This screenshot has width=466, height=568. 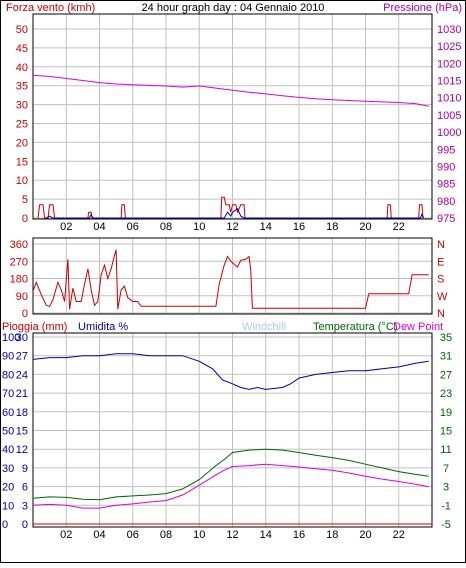 What do you see at coordinates (8, 432) in the screenshot?
I see `humidity-tick-label: 50` at bounding box center [8, 432].